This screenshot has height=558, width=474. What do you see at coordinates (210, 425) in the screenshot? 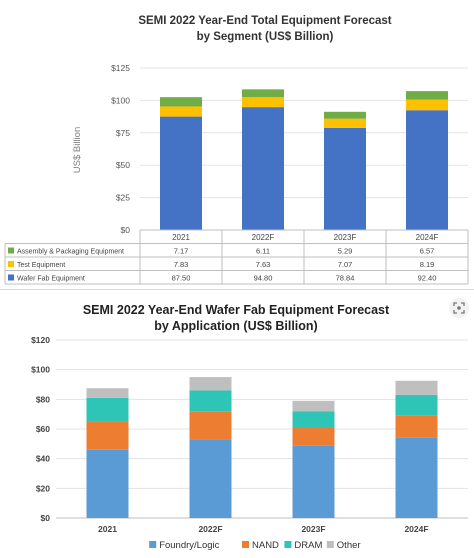
I see `bar-nand-2022f` at bounding box center [210, 425].